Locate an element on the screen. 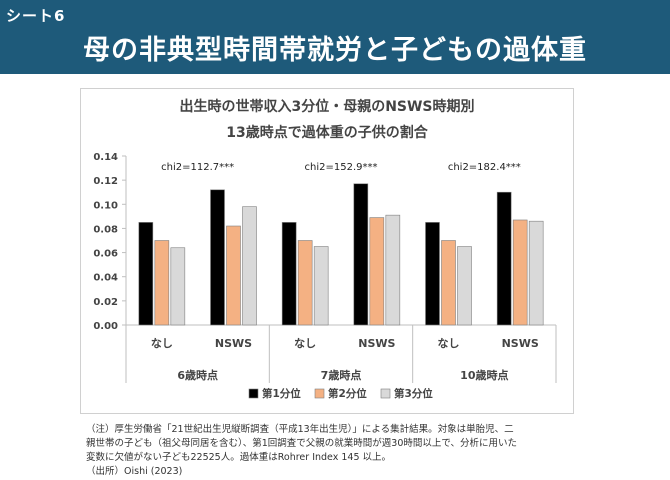  y-tick-label: 0.08 is located at coordinates (105, 229).